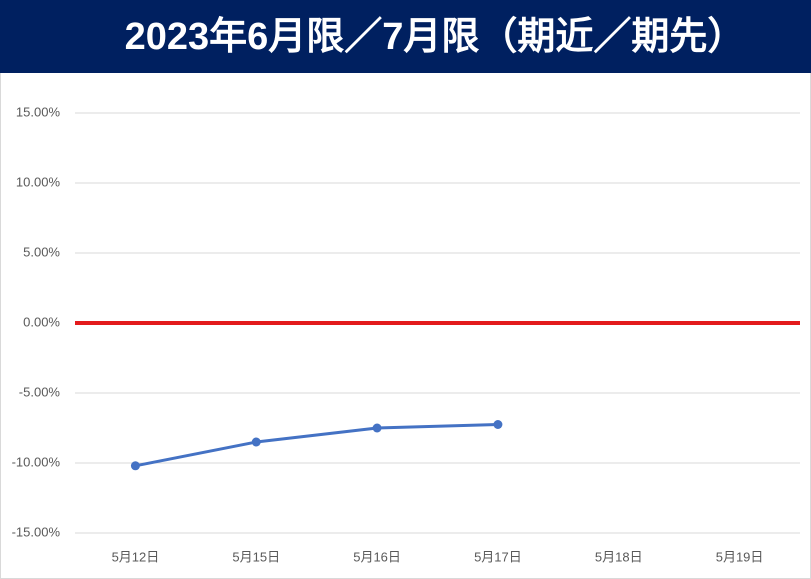 Image resolution: width=811 pixels, height=579 pixels. What do you see at coordinates (40, 391) in the screenshot?
I see `y-tick-label: -5.00%` at bounding box center [40, 391].